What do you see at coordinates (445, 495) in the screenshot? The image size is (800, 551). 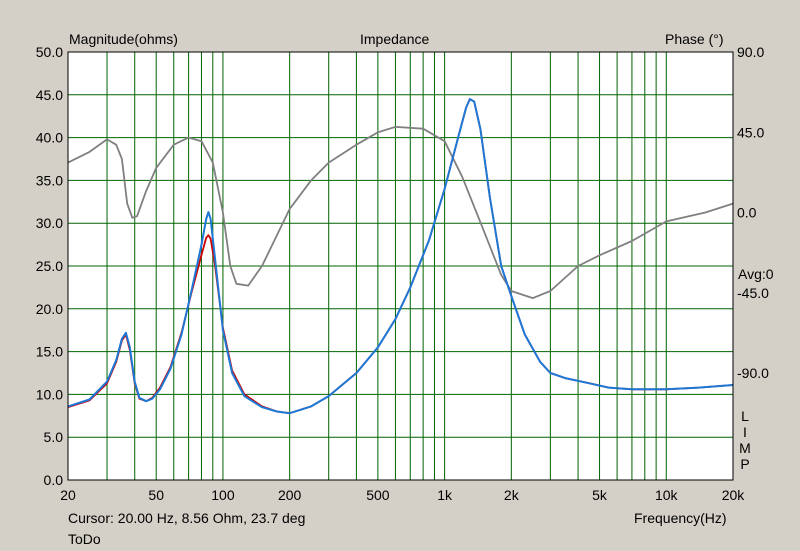 I see `x-tick-label: 1k` at bounding box center [445, 495].